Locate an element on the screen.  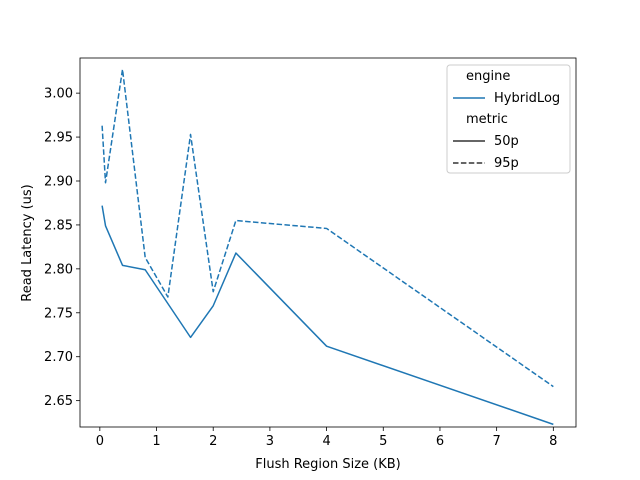
y-tick-label: 2.85 is located at coordinates (58, 225).